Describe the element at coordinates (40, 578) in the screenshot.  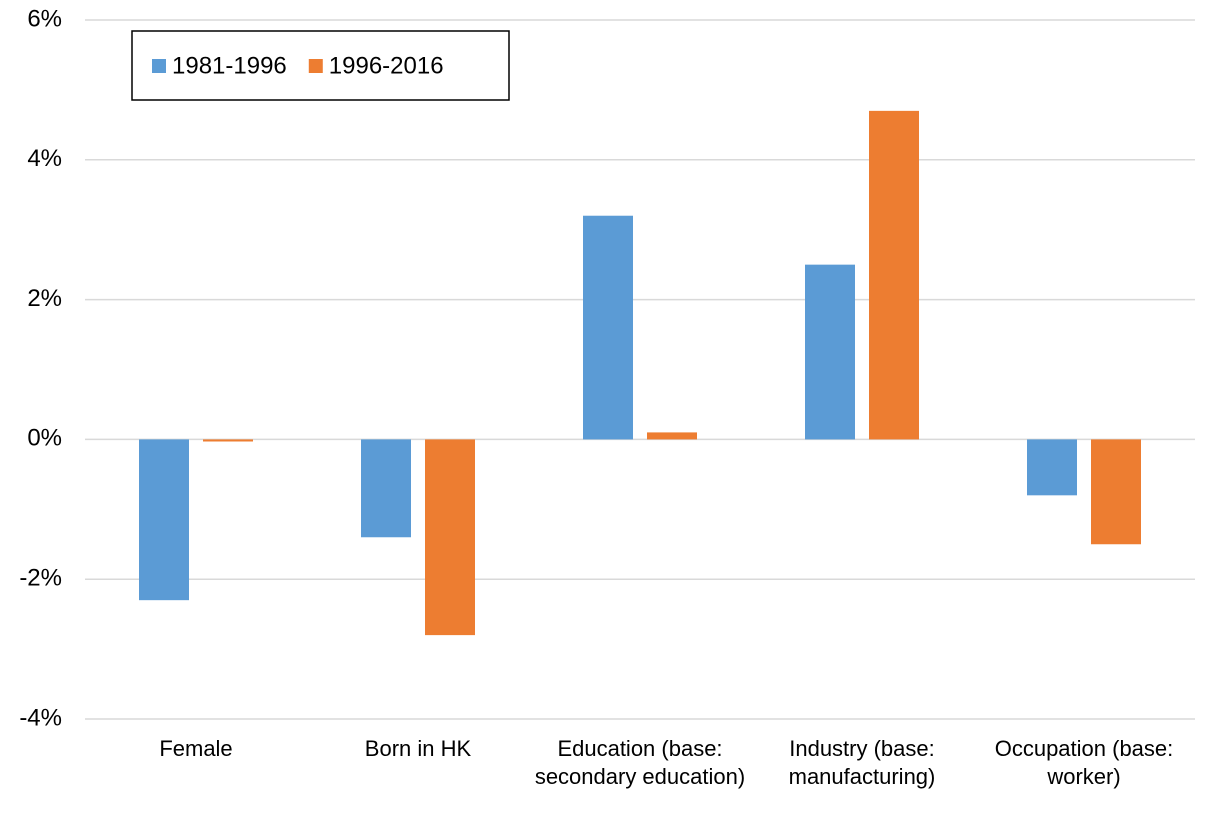
I see `y-tick-label: -2%` at that location.